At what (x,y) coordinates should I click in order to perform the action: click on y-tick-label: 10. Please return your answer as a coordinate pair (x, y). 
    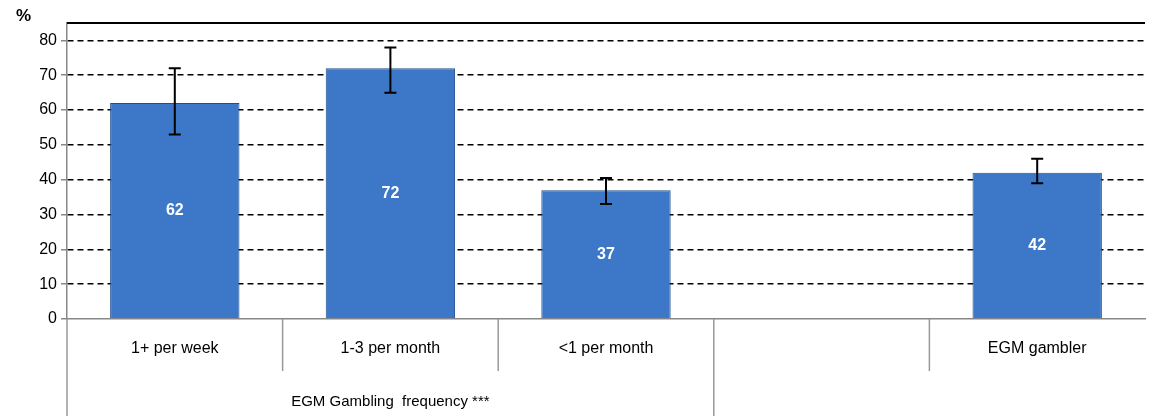
    Looking at the image, I should click on (48, 283).